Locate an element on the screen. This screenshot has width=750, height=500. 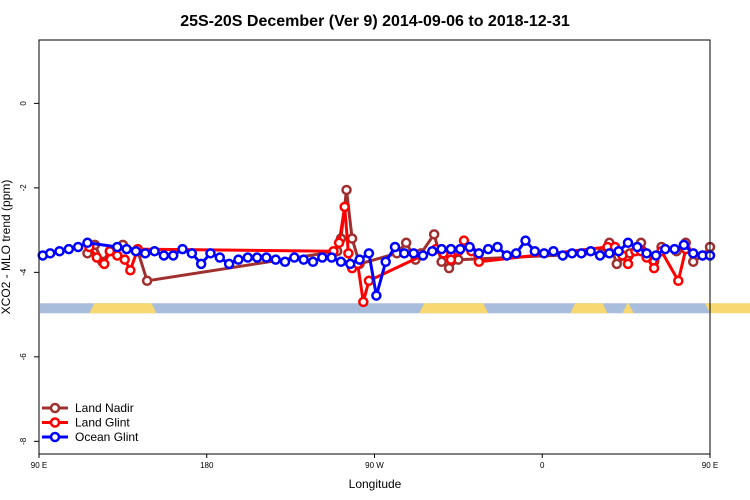
legend-item-land-glint: Land Glint is located at coordinates (86, 423).